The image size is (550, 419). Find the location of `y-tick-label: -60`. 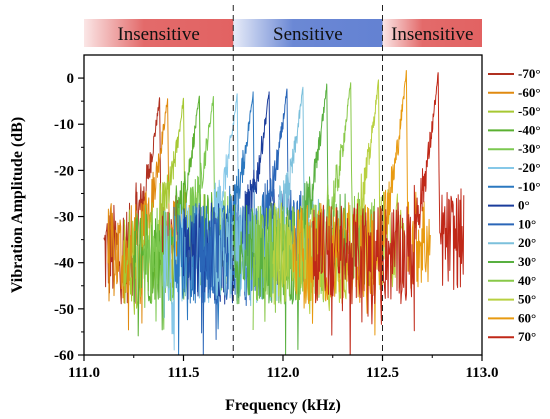

y-tick-label: -60 is located at coordinates (64, 356).